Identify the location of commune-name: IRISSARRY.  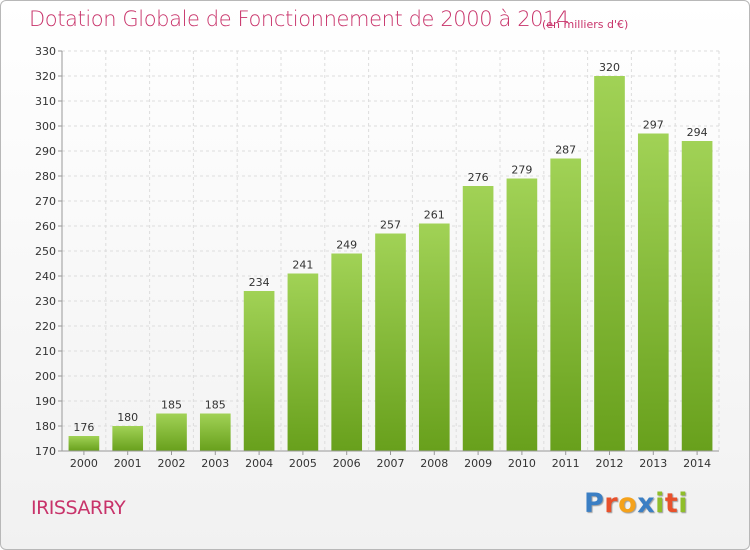
(78, 508).